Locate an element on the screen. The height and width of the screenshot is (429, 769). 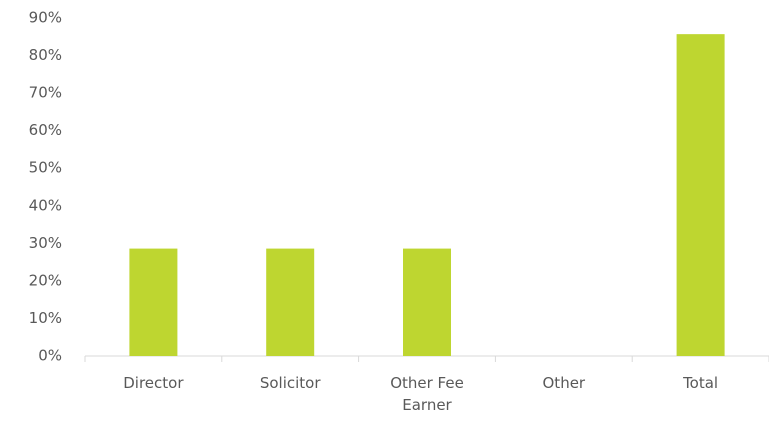
x-tick-label: Director is located at coordinates (153, 383).